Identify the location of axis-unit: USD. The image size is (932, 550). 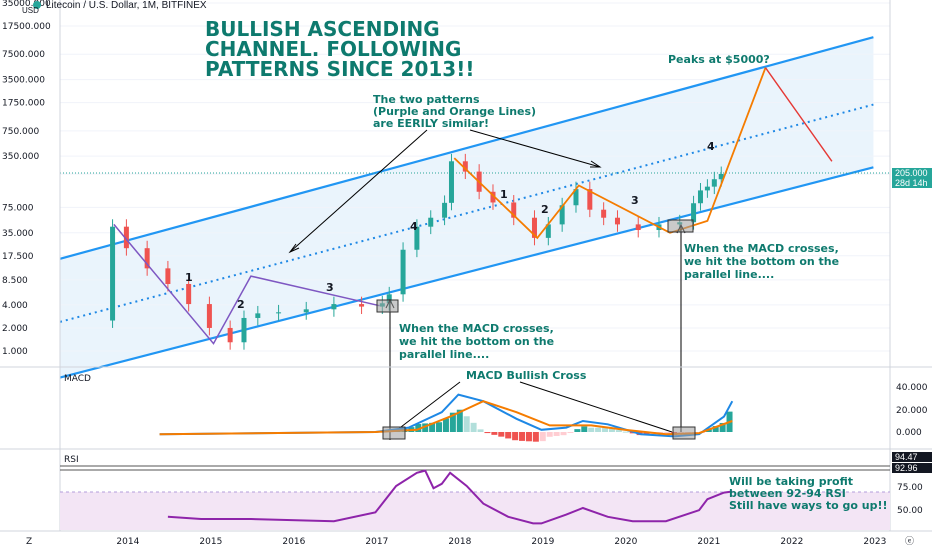
(30, 10).